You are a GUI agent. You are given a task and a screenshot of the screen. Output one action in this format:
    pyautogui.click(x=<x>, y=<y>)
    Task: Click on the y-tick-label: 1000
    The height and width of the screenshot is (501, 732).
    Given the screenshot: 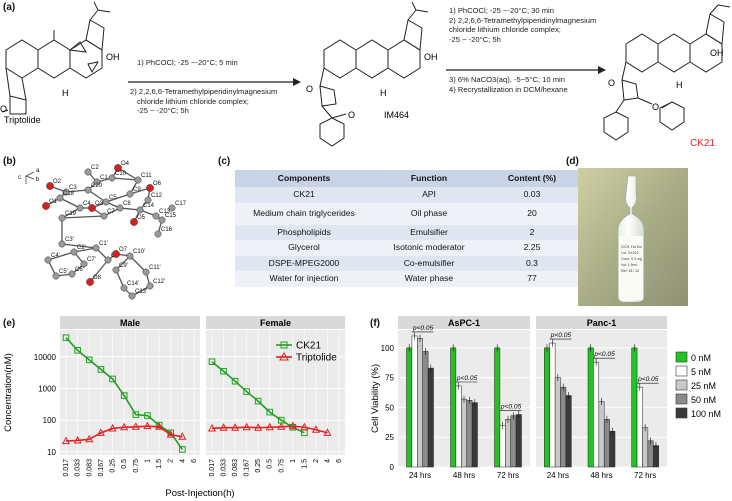 What is the action you would take?
    pyautogui.click(x=47, y=389)
    